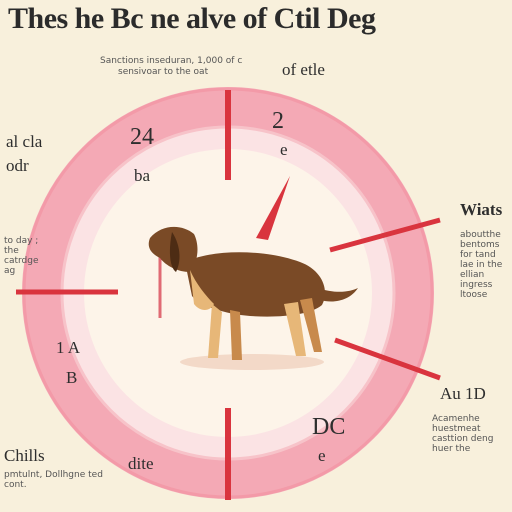 The width and height of the screenshot is (512, 512). What do you see at coordinates (387, 359) in the screenshot?
I see `marker-right-lower` at bounding box center [387, 359].